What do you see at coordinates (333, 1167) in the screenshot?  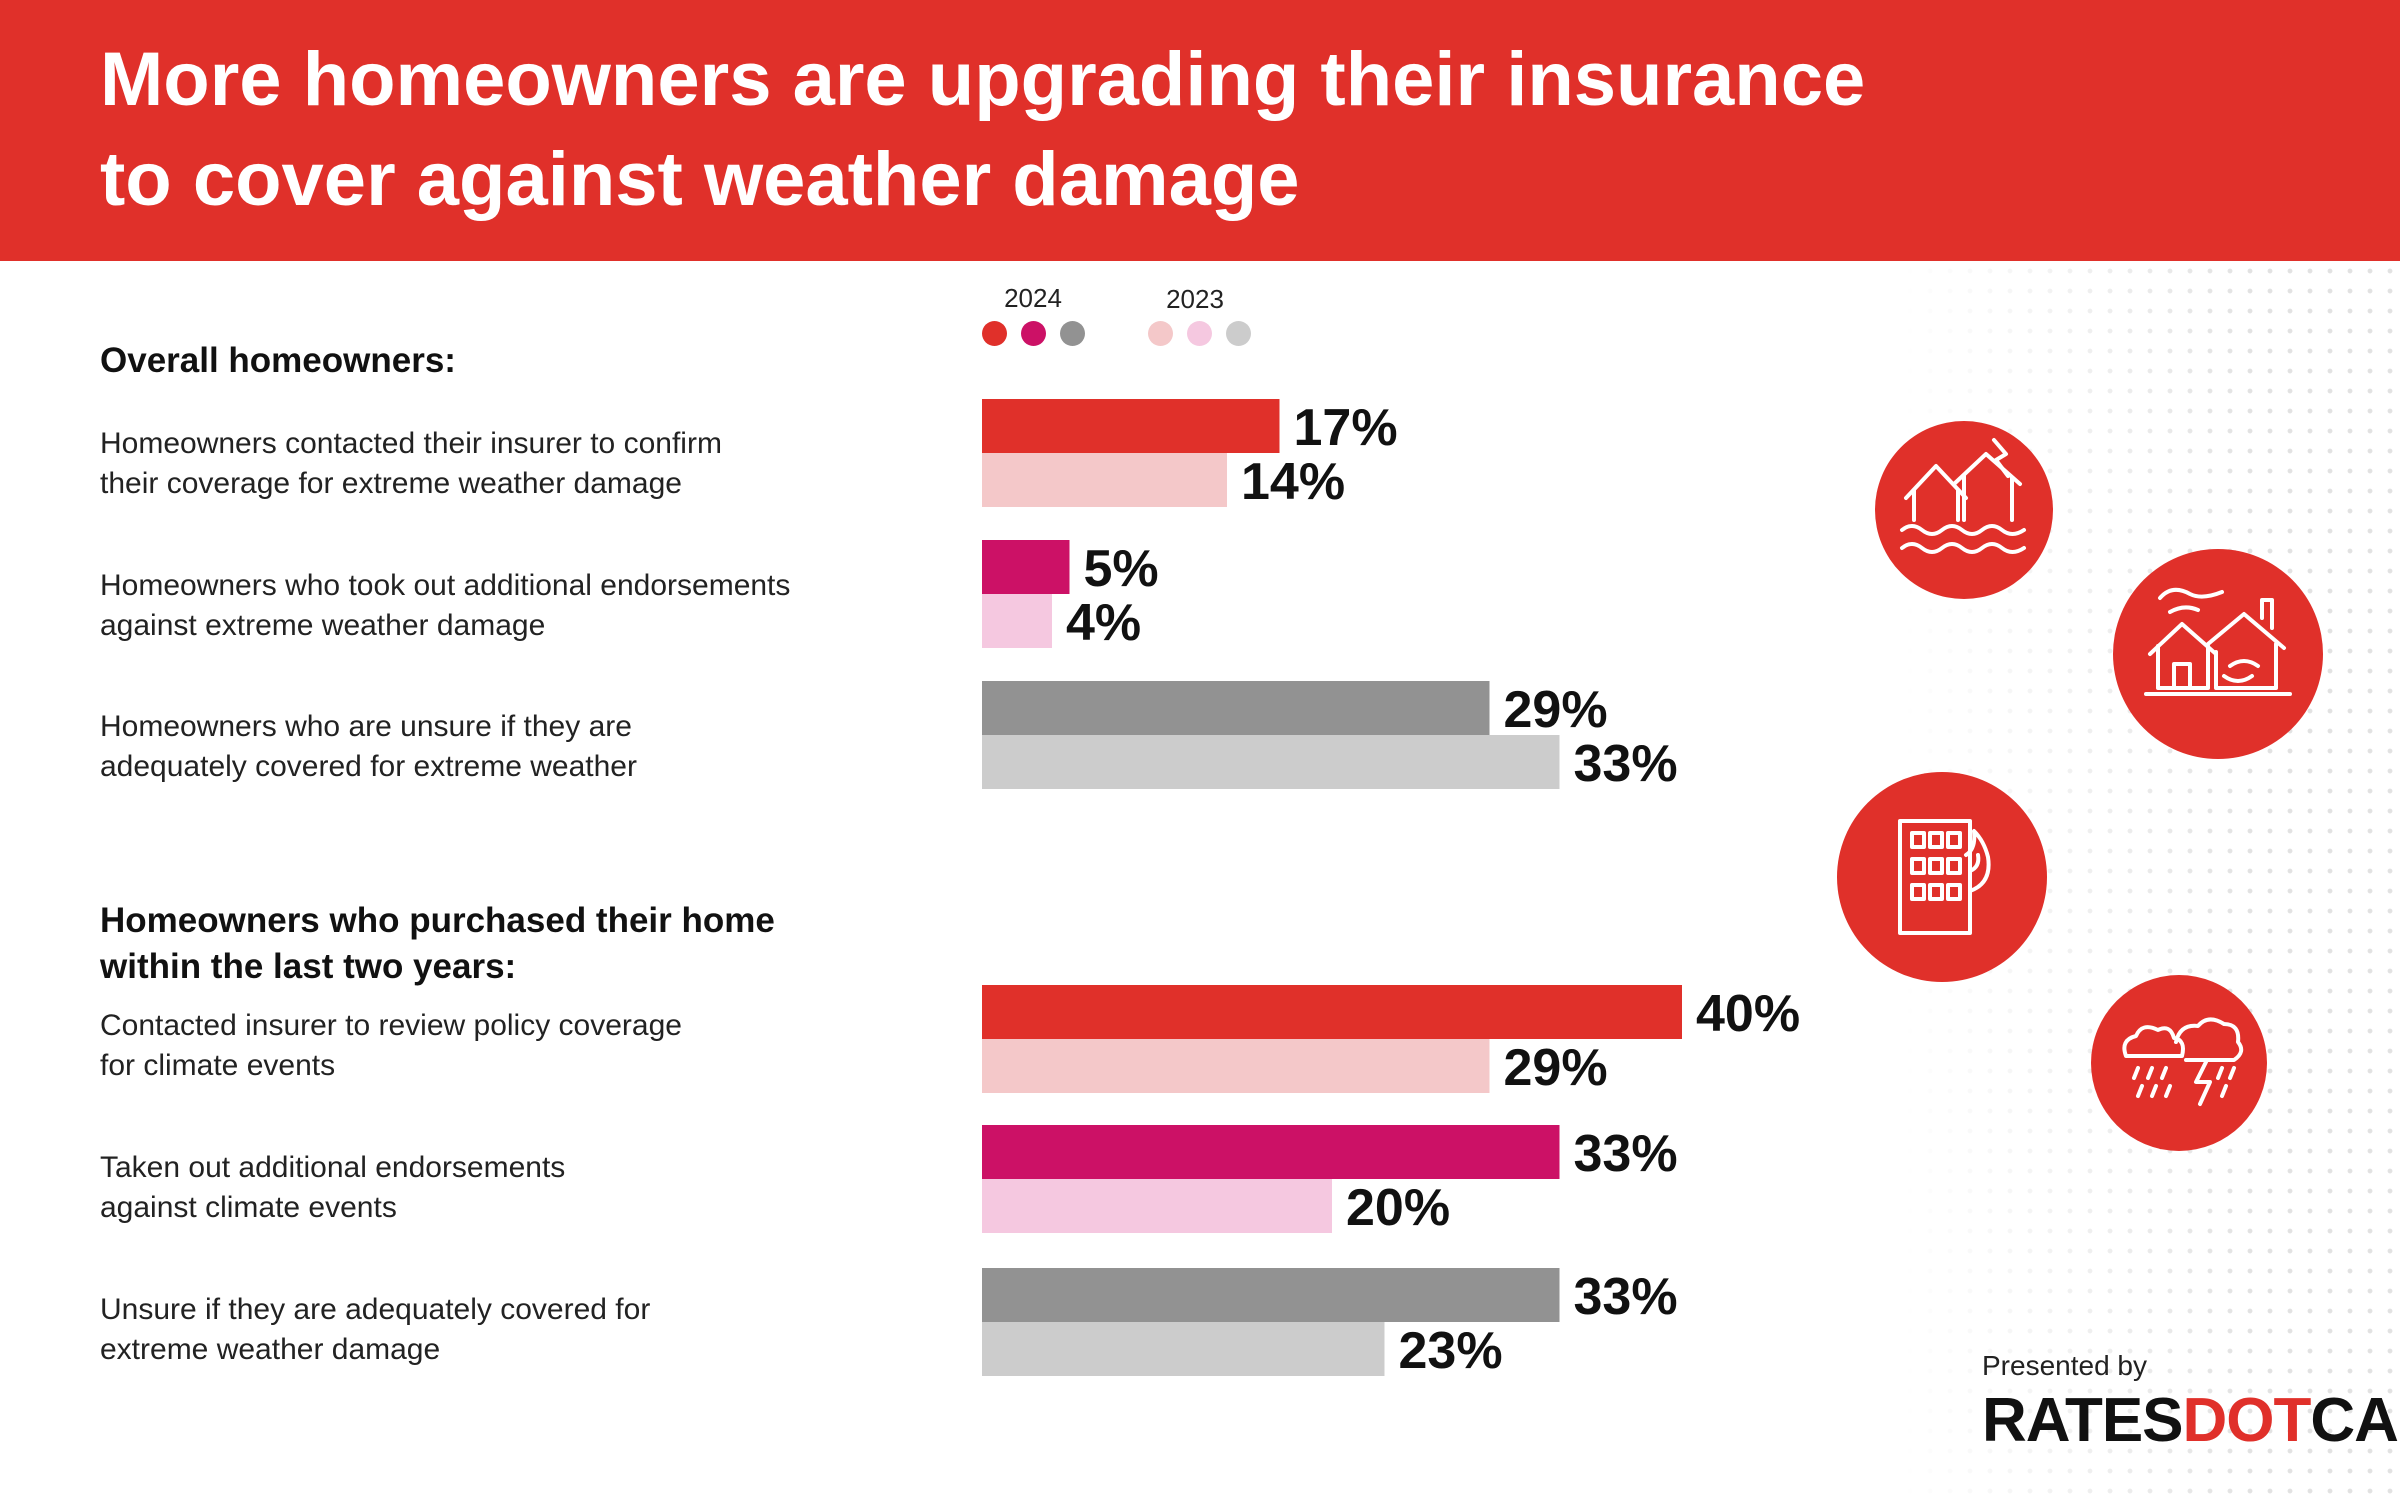 I see `category-label-5-line-1: Taken out additional endorsements` at bounding box center [333, 1167].